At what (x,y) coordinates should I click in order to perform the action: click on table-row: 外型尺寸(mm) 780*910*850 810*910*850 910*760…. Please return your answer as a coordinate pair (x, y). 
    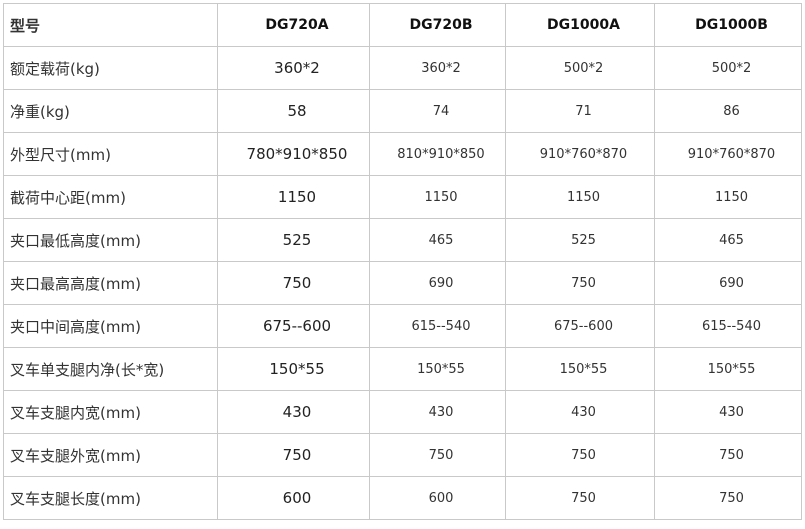
    Looking at the image, I should click on (402, 154).